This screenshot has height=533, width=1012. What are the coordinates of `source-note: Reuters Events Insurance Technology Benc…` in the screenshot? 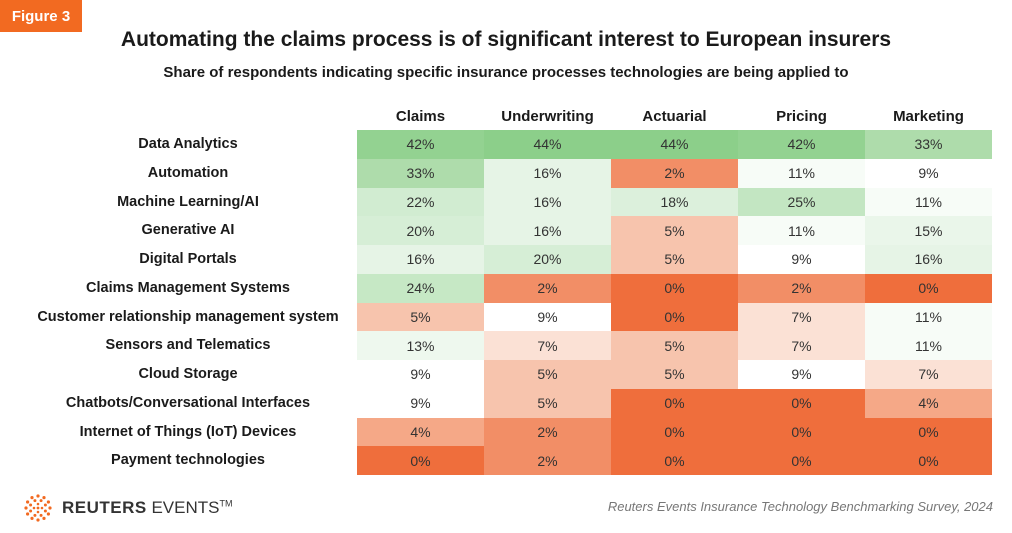 It's located at (800, 506).